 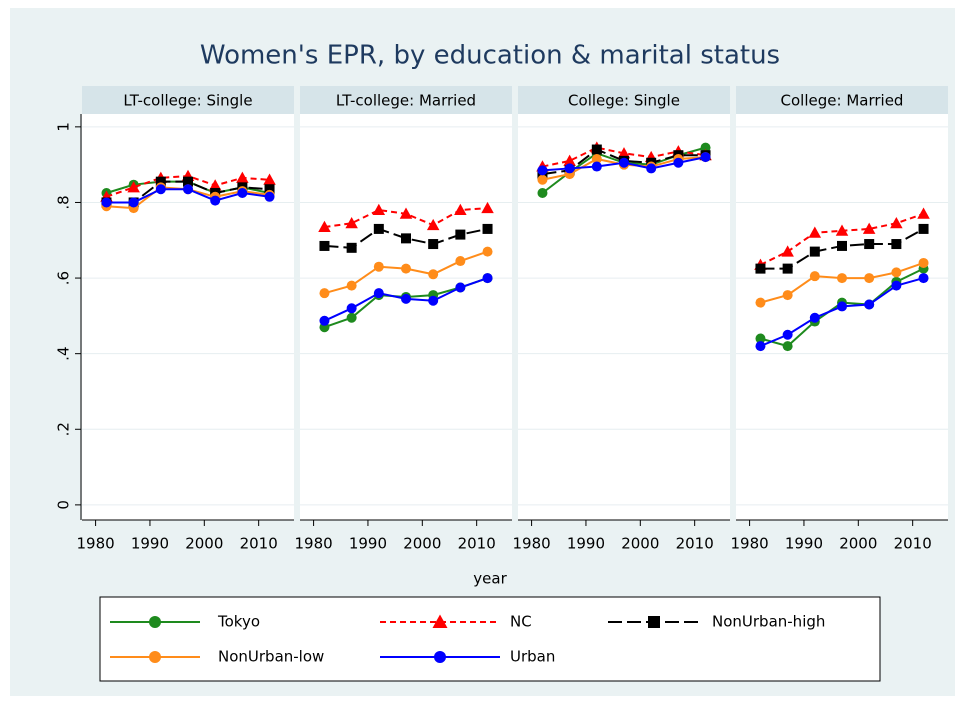 I want to click on legend-label: Tokyo, so click(x=238, y=622).